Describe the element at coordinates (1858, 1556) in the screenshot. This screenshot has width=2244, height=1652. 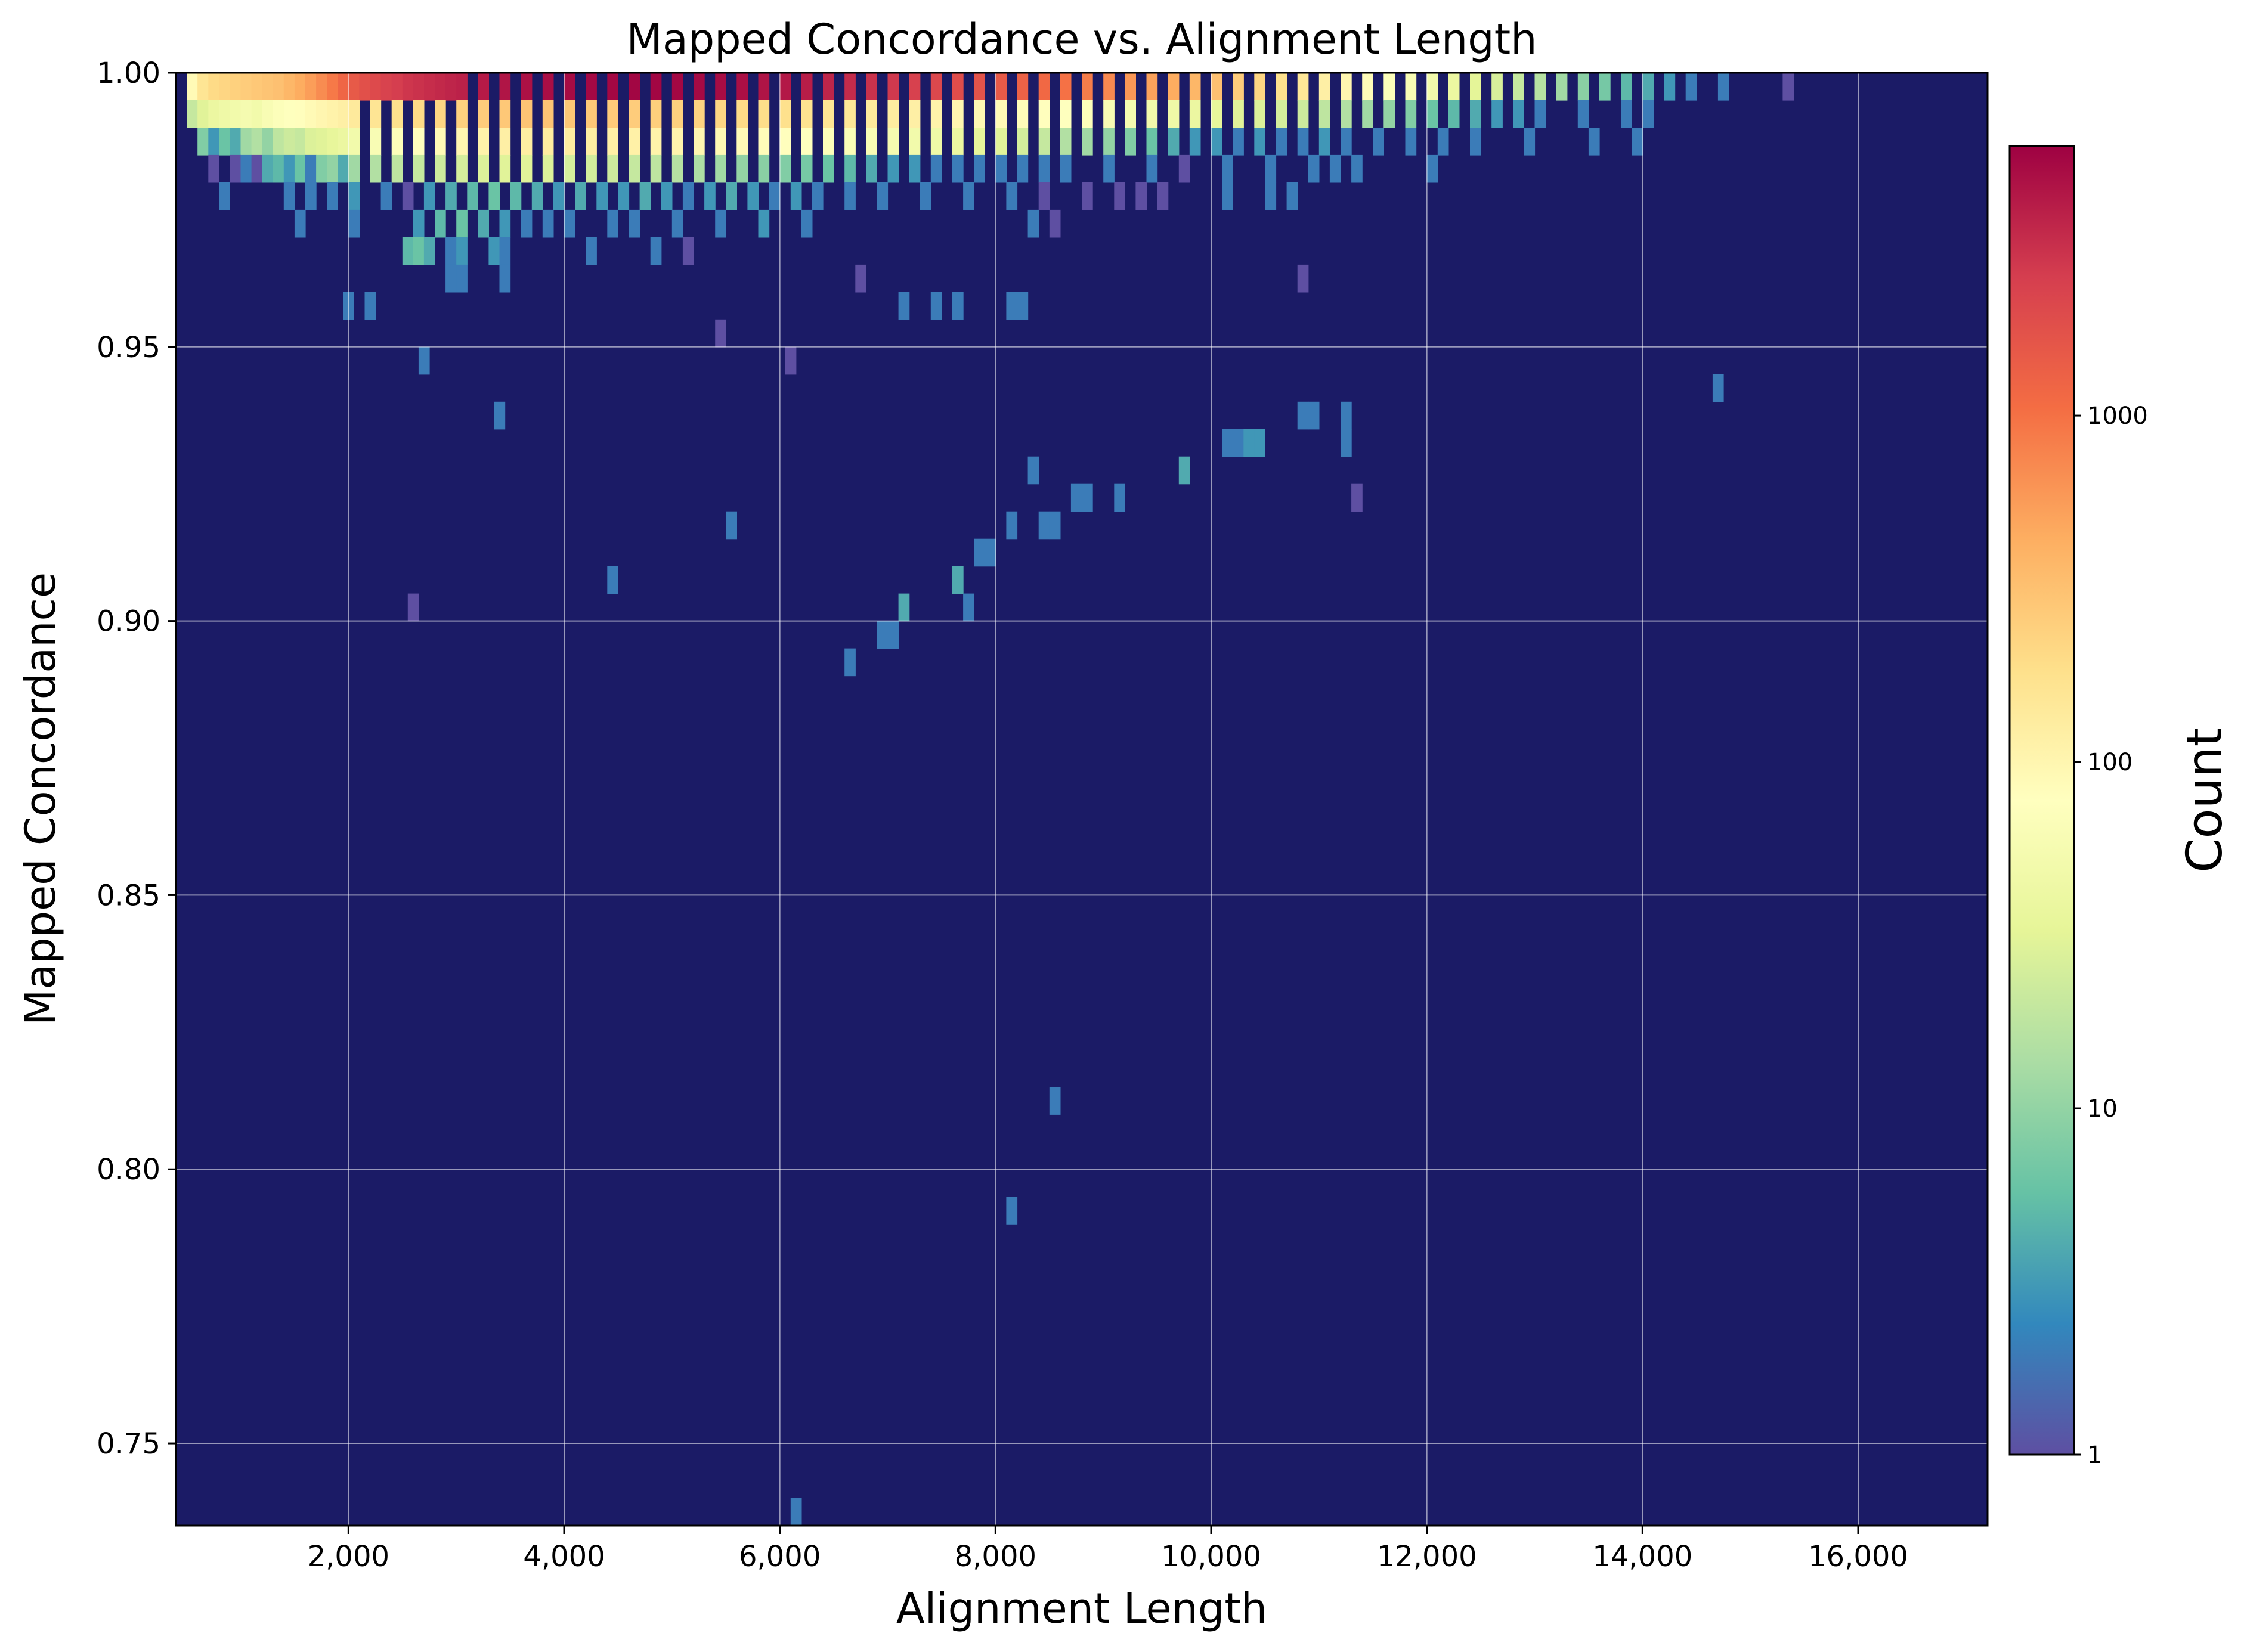
I see `x-tick-label: 16,000` at that location.